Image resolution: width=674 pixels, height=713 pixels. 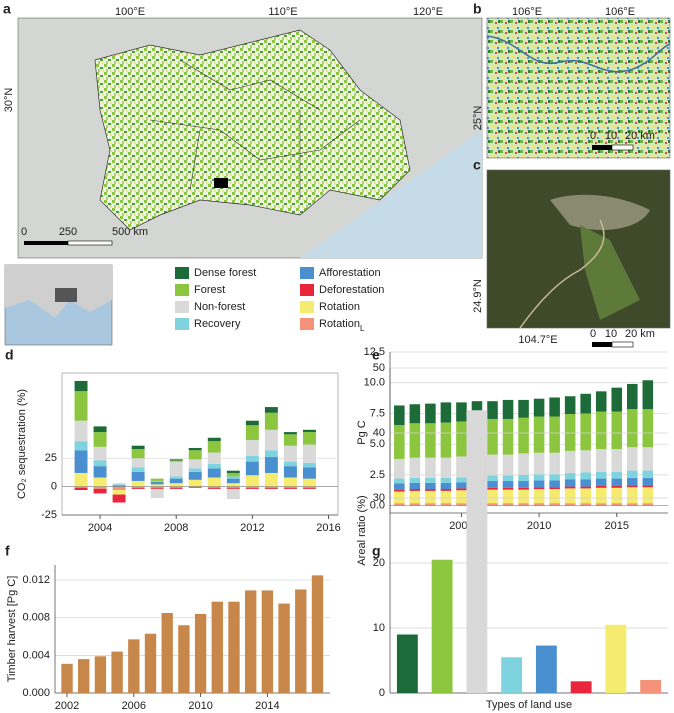 I want to click on scale-label: 500 km, so click(x=130, y=232).